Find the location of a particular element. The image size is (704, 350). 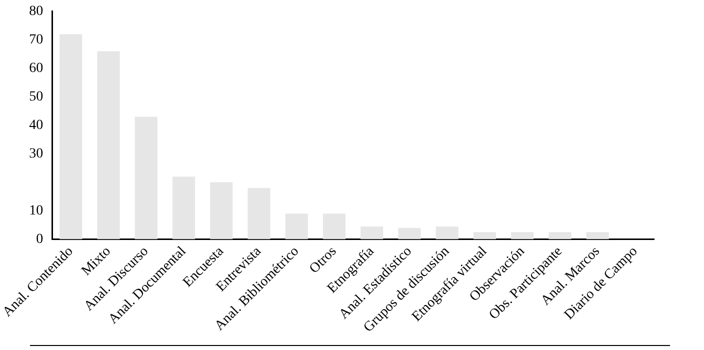

y-tick-label: 70 is located at coordinates (36, 40).